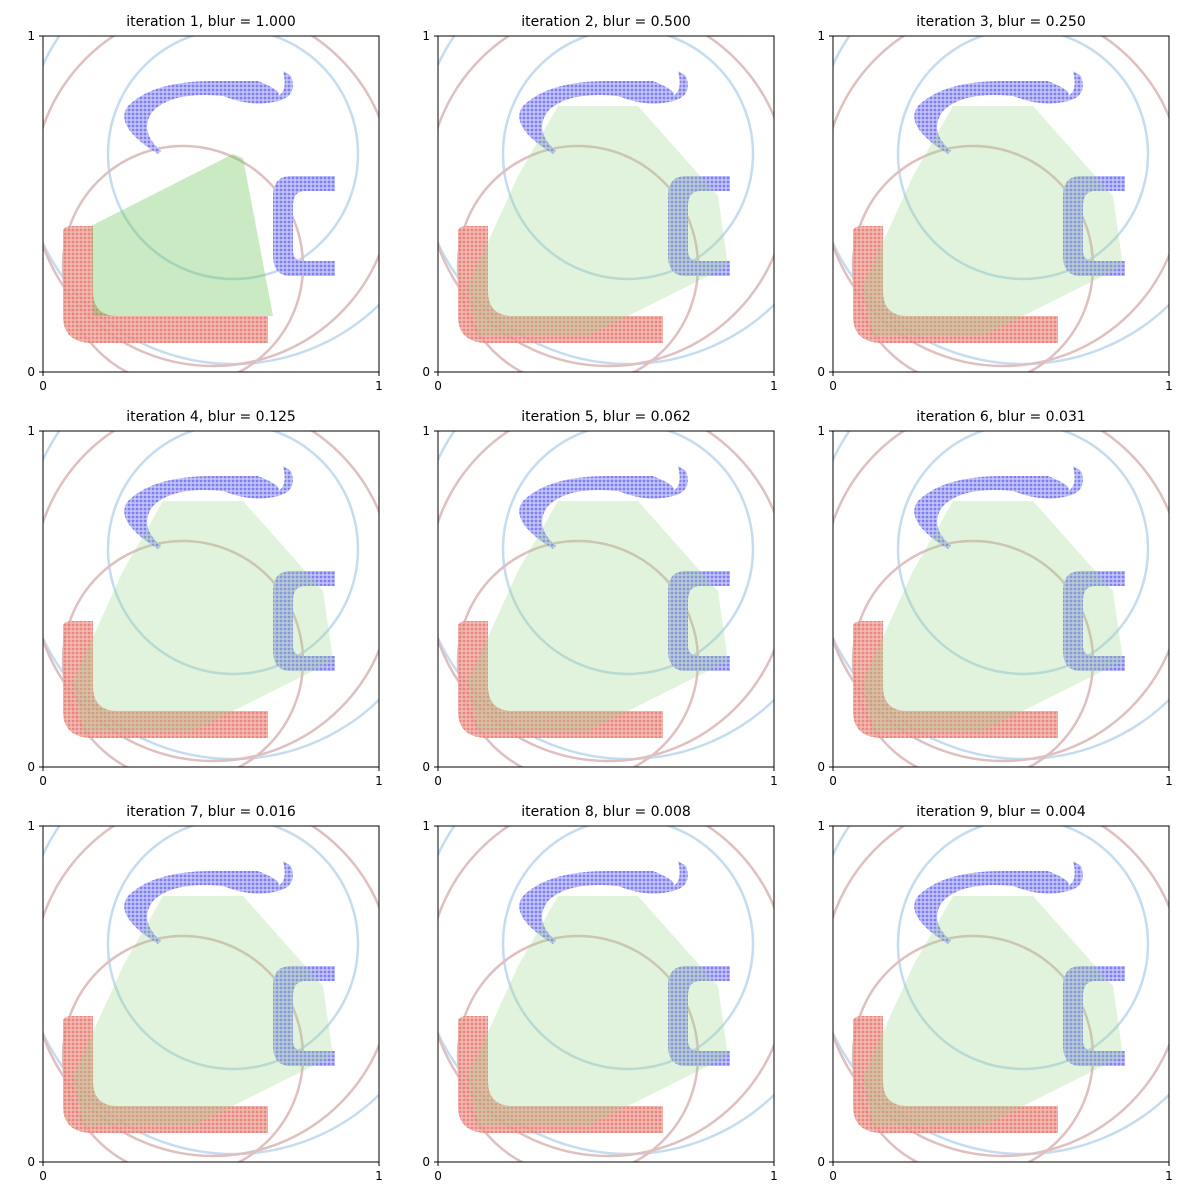  I want to click on subplot-title: iteration 7, blur = 0.016, so click(211, 812).